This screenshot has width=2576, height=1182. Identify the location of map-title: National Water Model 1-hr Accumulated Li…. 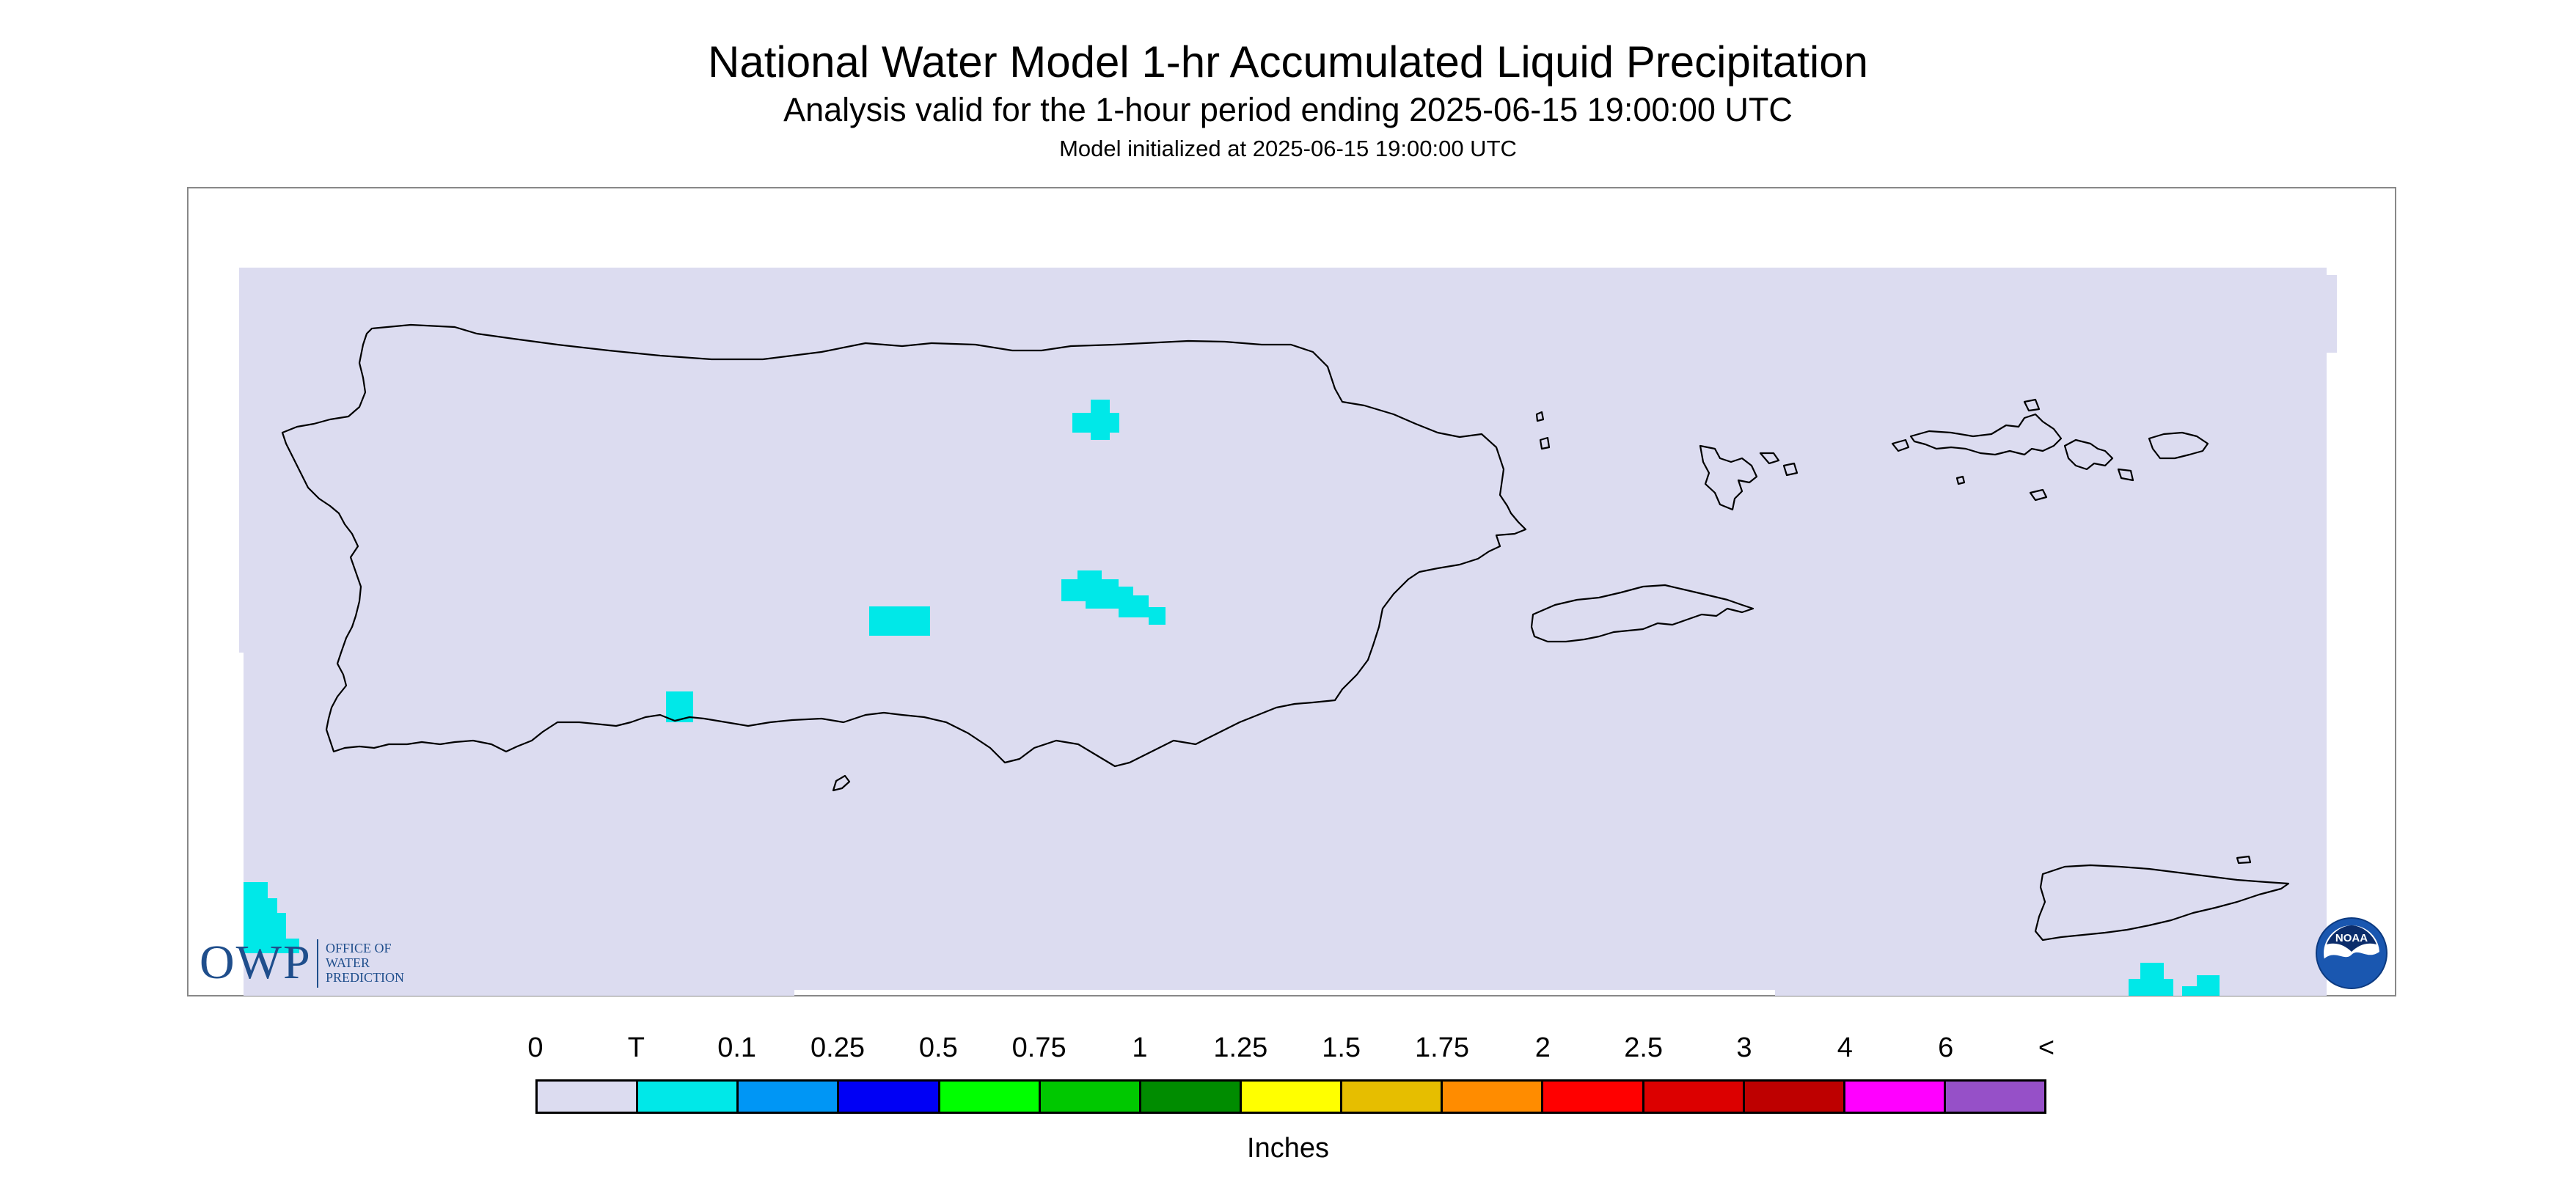
(1288, 62).